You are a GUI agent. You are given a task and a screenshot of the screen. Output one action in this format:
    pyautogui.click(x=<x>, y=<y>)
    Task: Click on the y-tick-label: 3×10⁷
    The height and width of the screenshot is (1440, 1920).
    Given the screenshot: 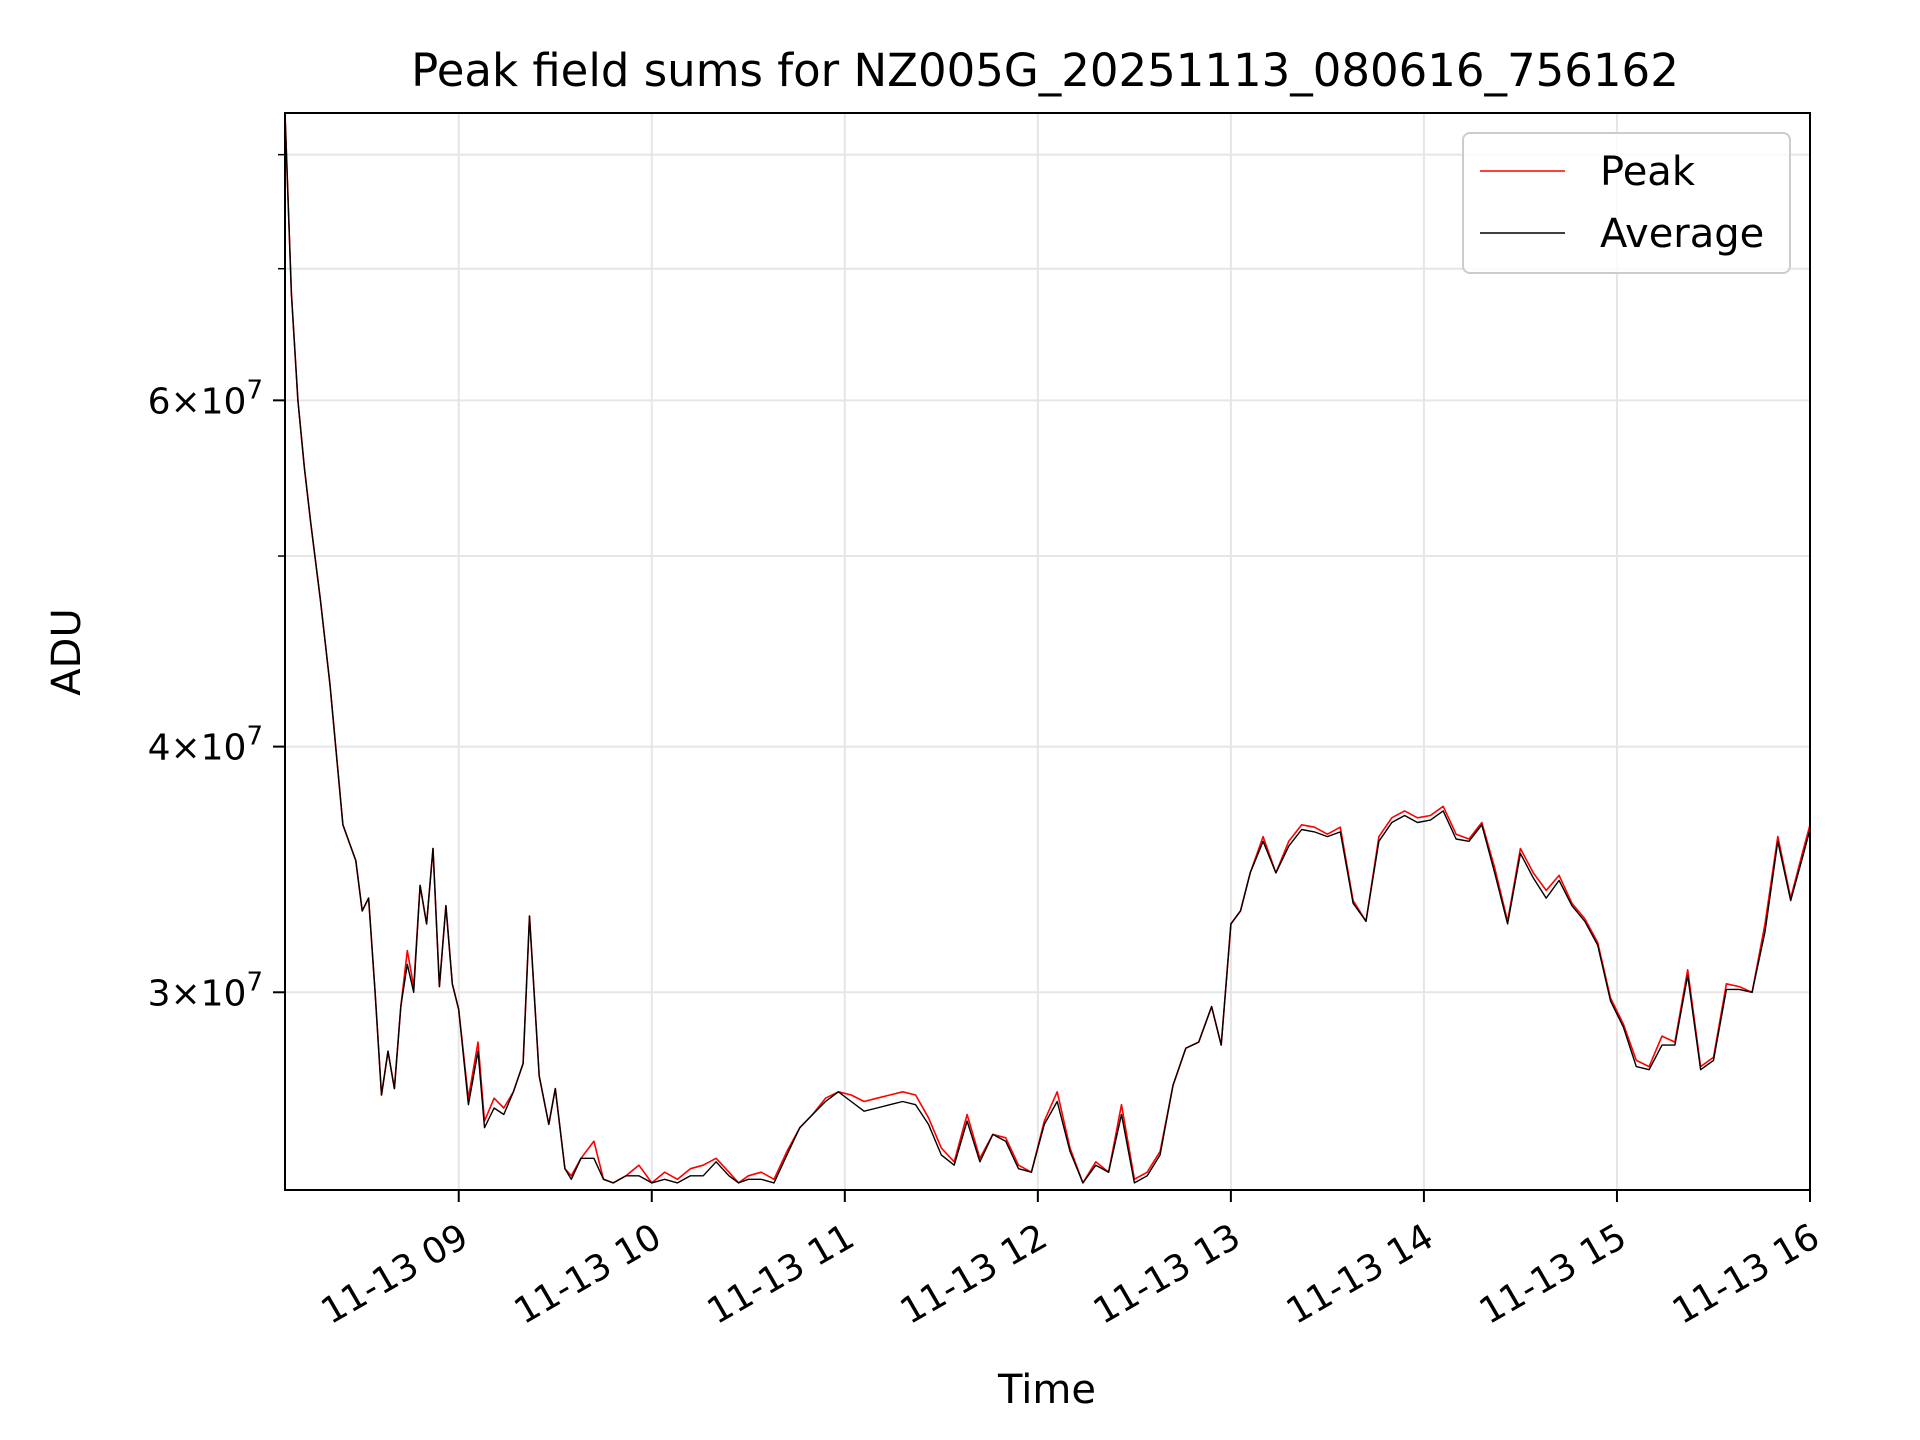 What is the action you would take?
    pyautogui.click(x=205, y=990)
    